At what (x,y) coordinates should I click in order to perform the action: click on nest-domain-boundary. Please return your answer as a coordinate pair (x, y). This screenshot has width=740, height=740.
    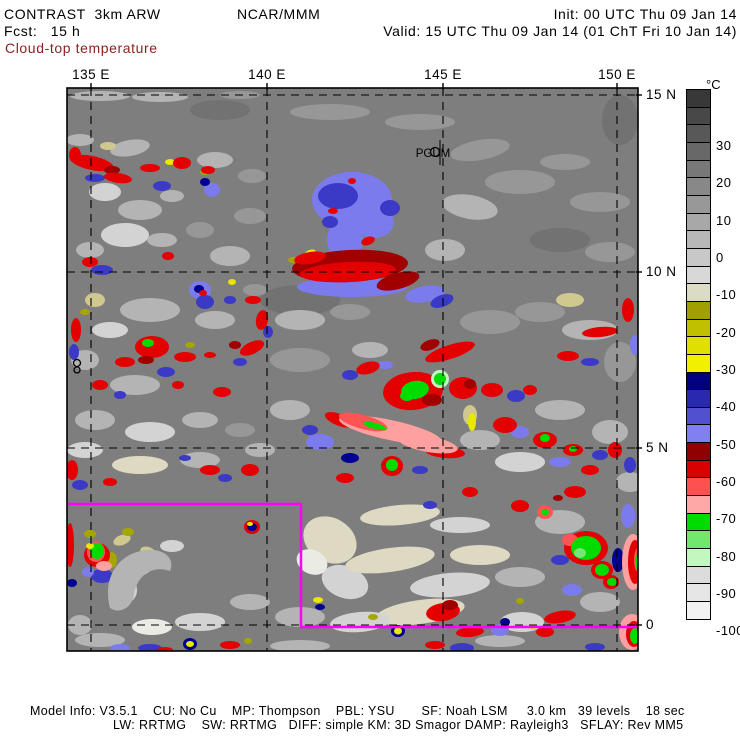
    Looking at the image, I should click on (352, 565).